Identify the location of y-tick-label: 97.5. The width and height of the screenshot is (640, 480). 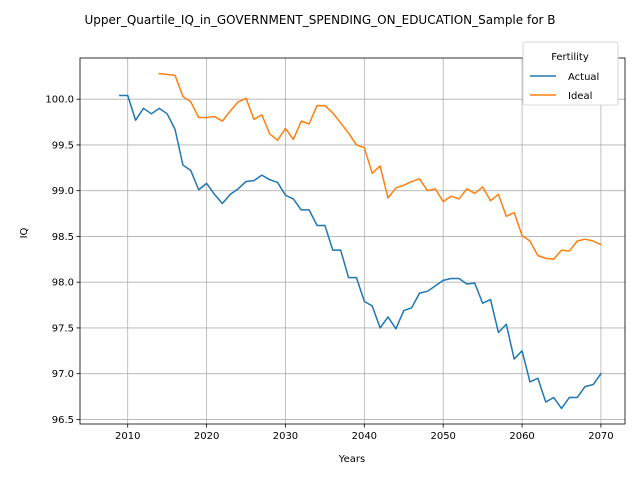
(63, 328).